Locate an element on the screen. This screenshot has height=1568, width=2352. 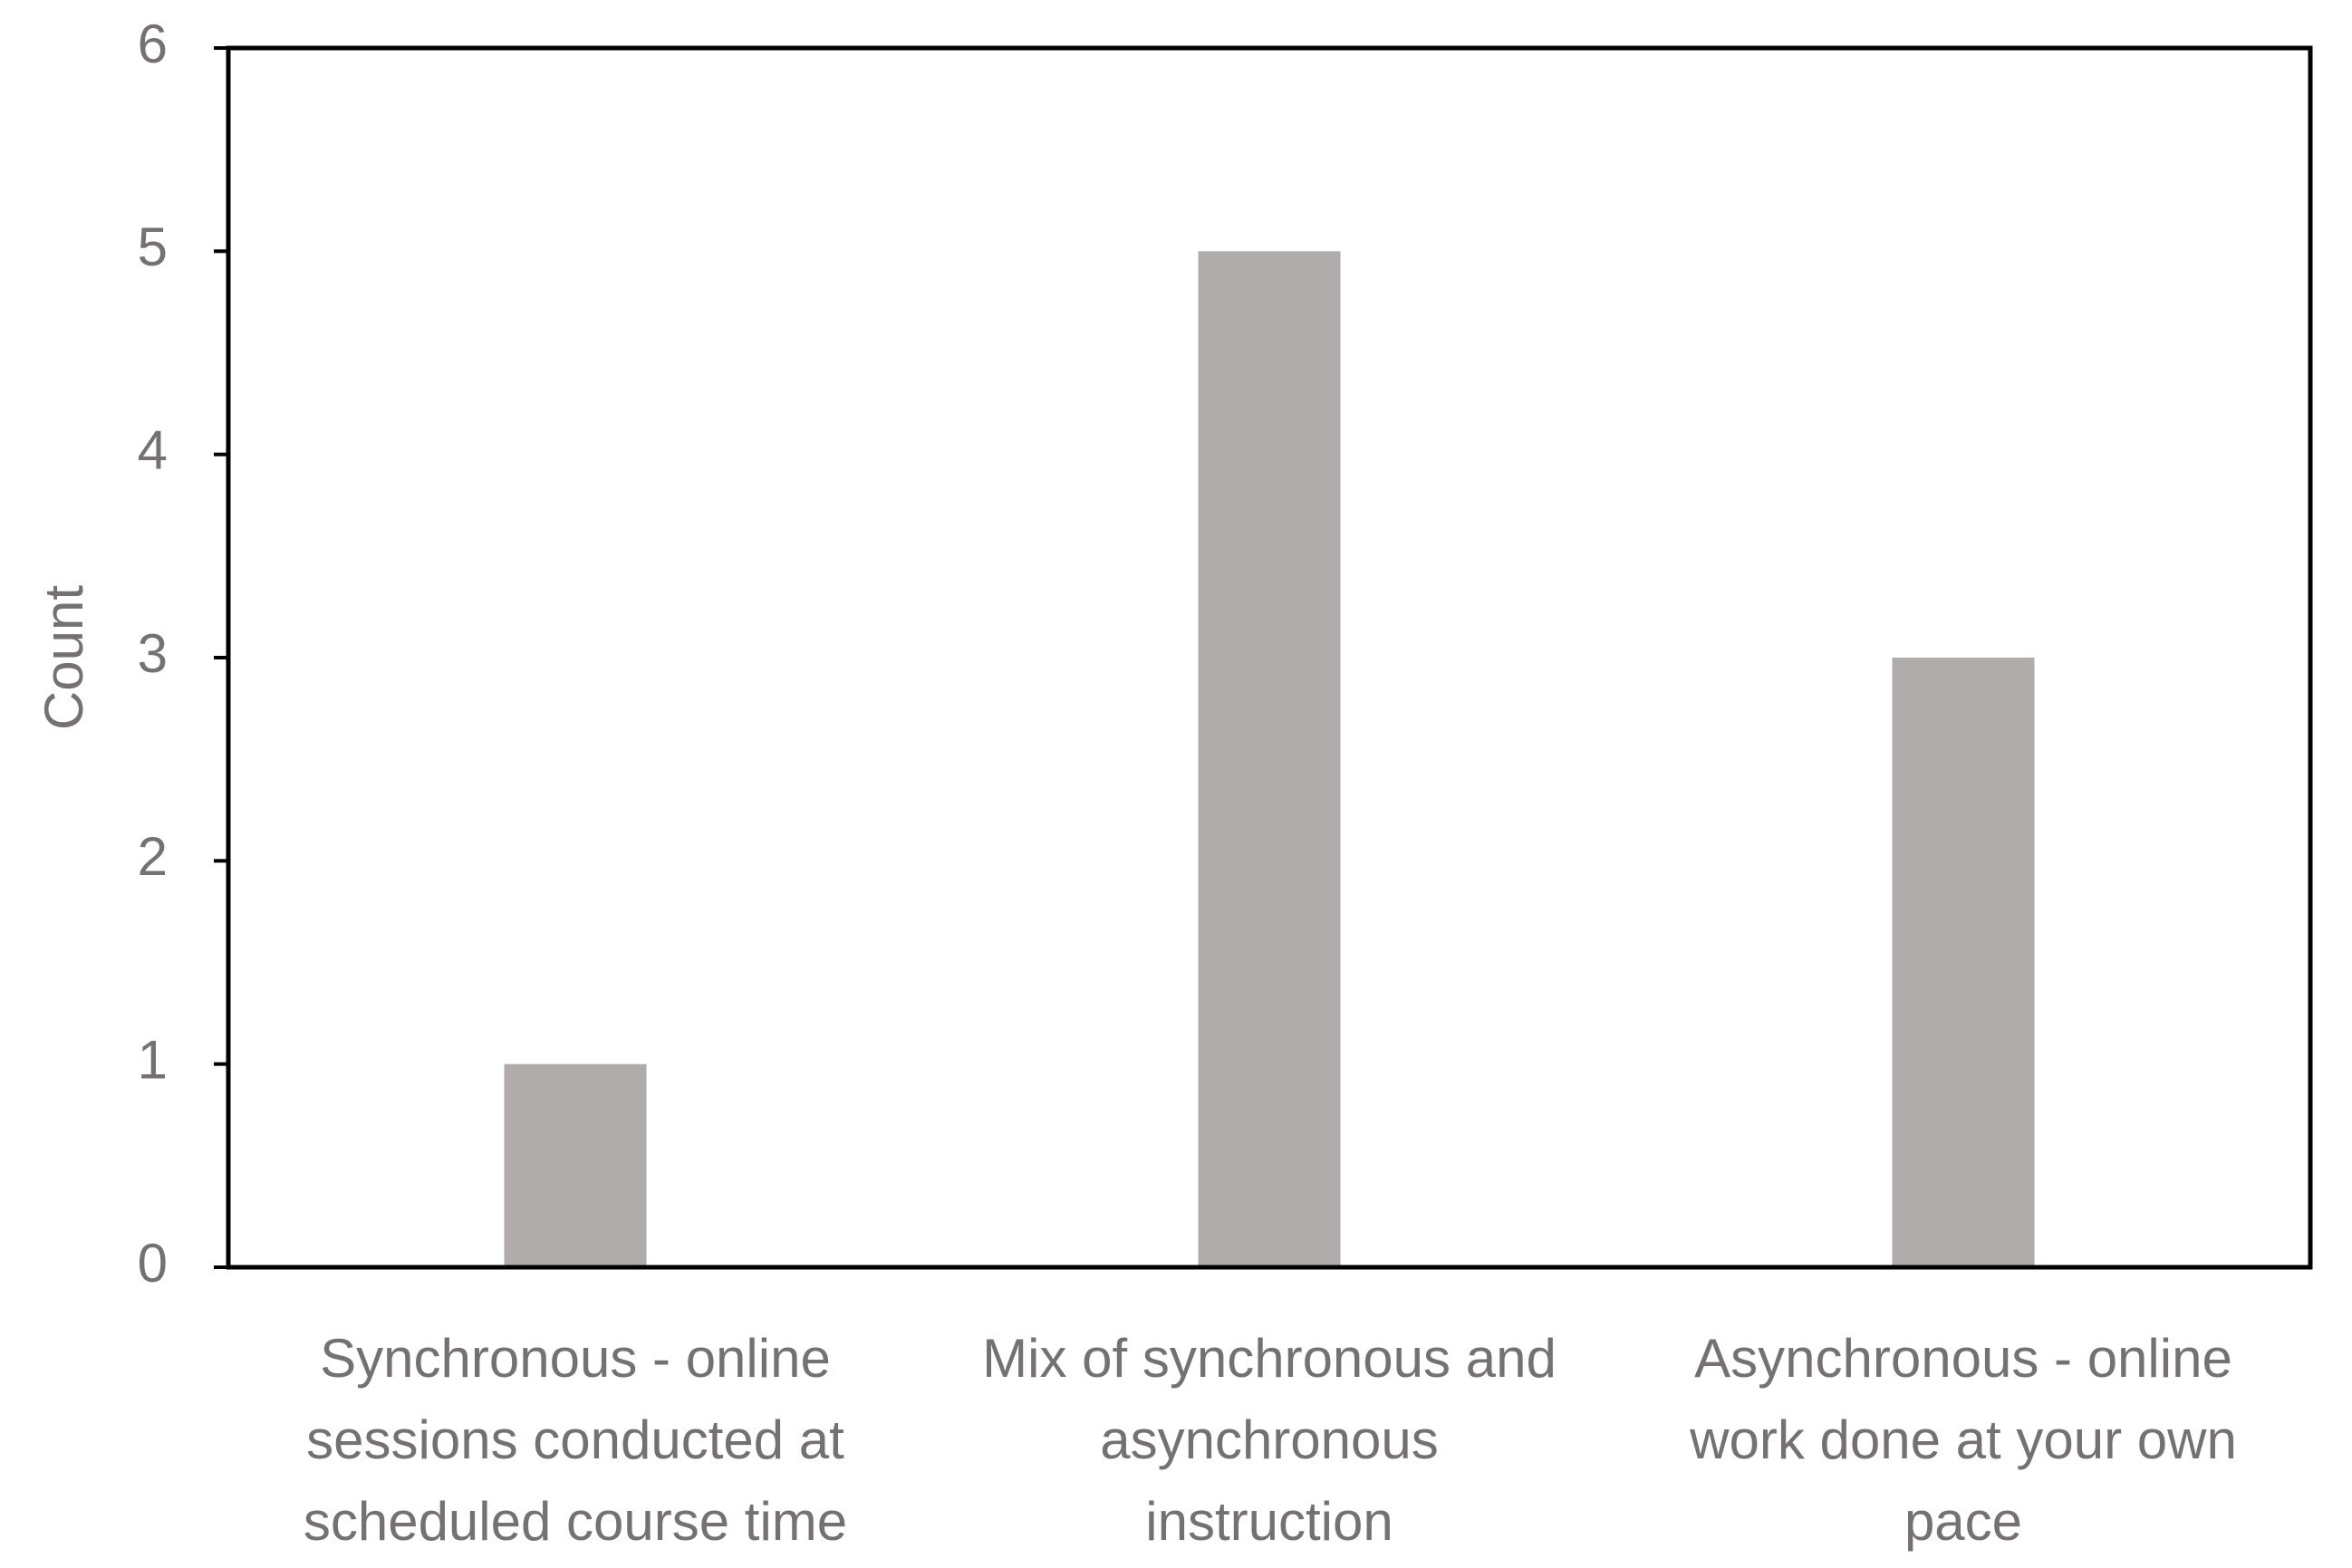
y-tick-label: 2 is located at coordinates (153, 856).